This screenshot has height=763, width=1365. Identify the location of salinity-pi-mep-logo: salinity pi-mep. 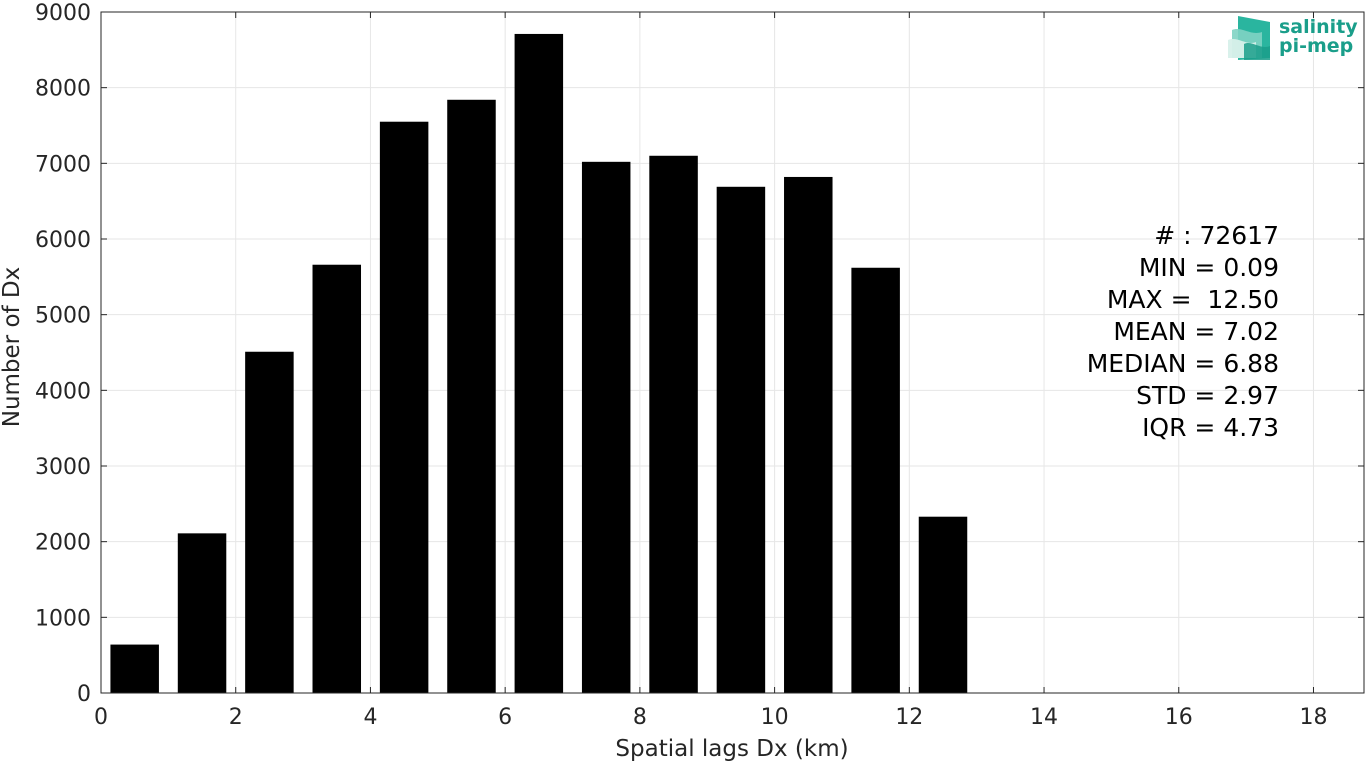
(1293, 38).